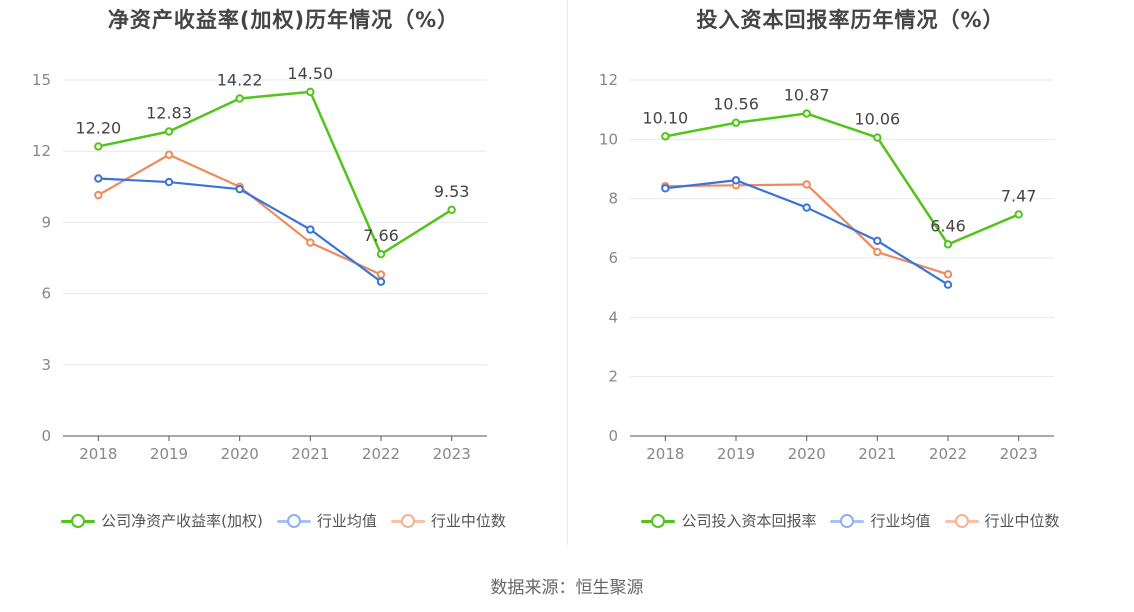 The width and height of the screenshot is (1134, 612). Describe the element at coordinates (613, 199) in the screenshot. I see `y-tick-label: 8` at that location.